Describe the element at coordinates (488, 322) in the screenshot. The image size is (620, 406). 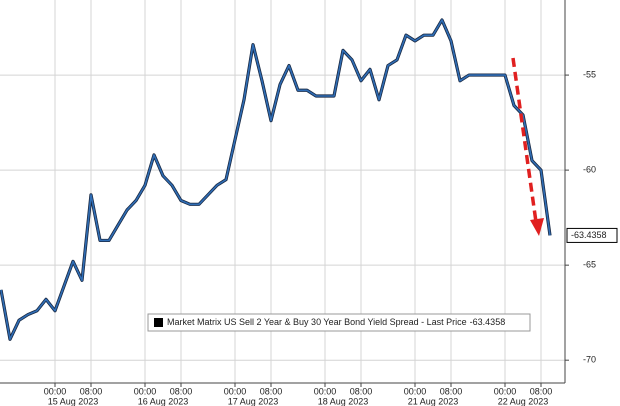
I see `legend-last-price: -63.4358` at that location.